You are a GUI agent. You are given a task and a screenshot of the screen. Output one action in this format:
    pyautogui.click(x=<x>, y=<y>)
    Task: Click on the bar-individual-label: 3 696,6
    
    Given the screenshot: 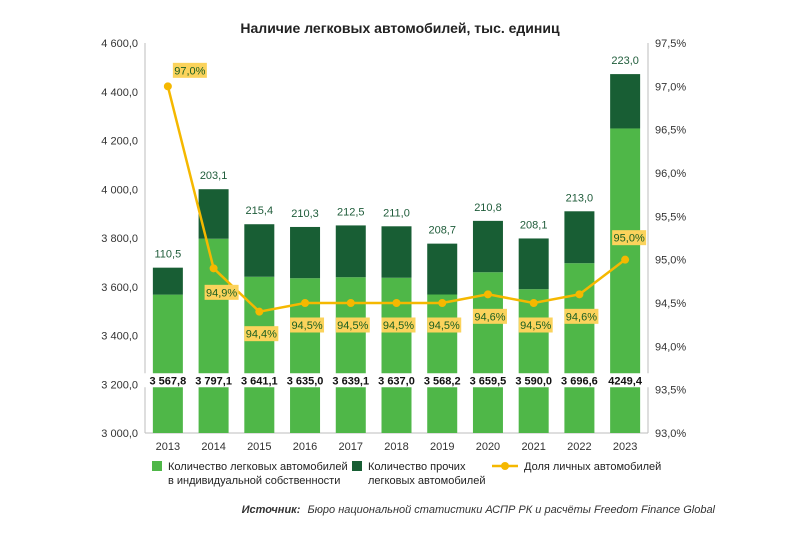 What is the action you would take?
    pyautogui.click(x=579, y=381)
    